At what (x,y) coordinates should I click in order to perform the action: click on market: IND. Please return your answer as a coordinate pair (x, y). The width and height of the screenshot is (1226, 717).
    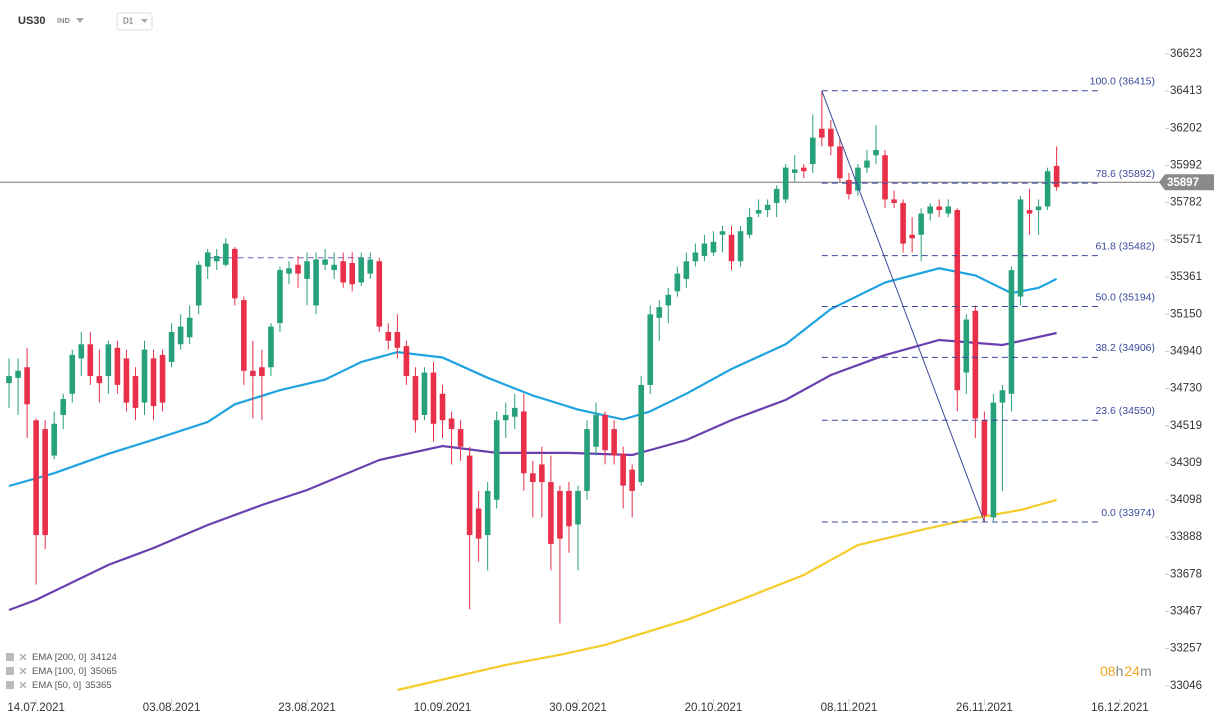
    Looking at the image, I should click on (64, 20).